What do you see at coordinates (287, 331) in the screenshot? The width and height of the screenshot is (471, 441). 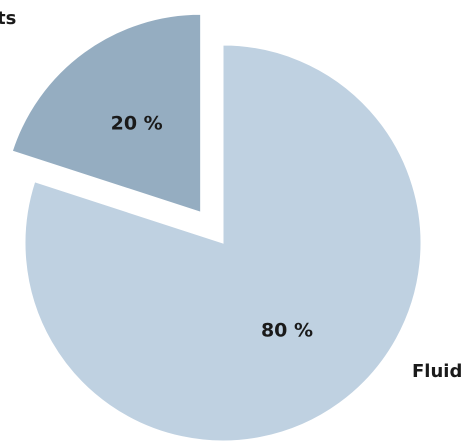 I see `value-label-fluid: 80 %` at bounding box center [287, 331].